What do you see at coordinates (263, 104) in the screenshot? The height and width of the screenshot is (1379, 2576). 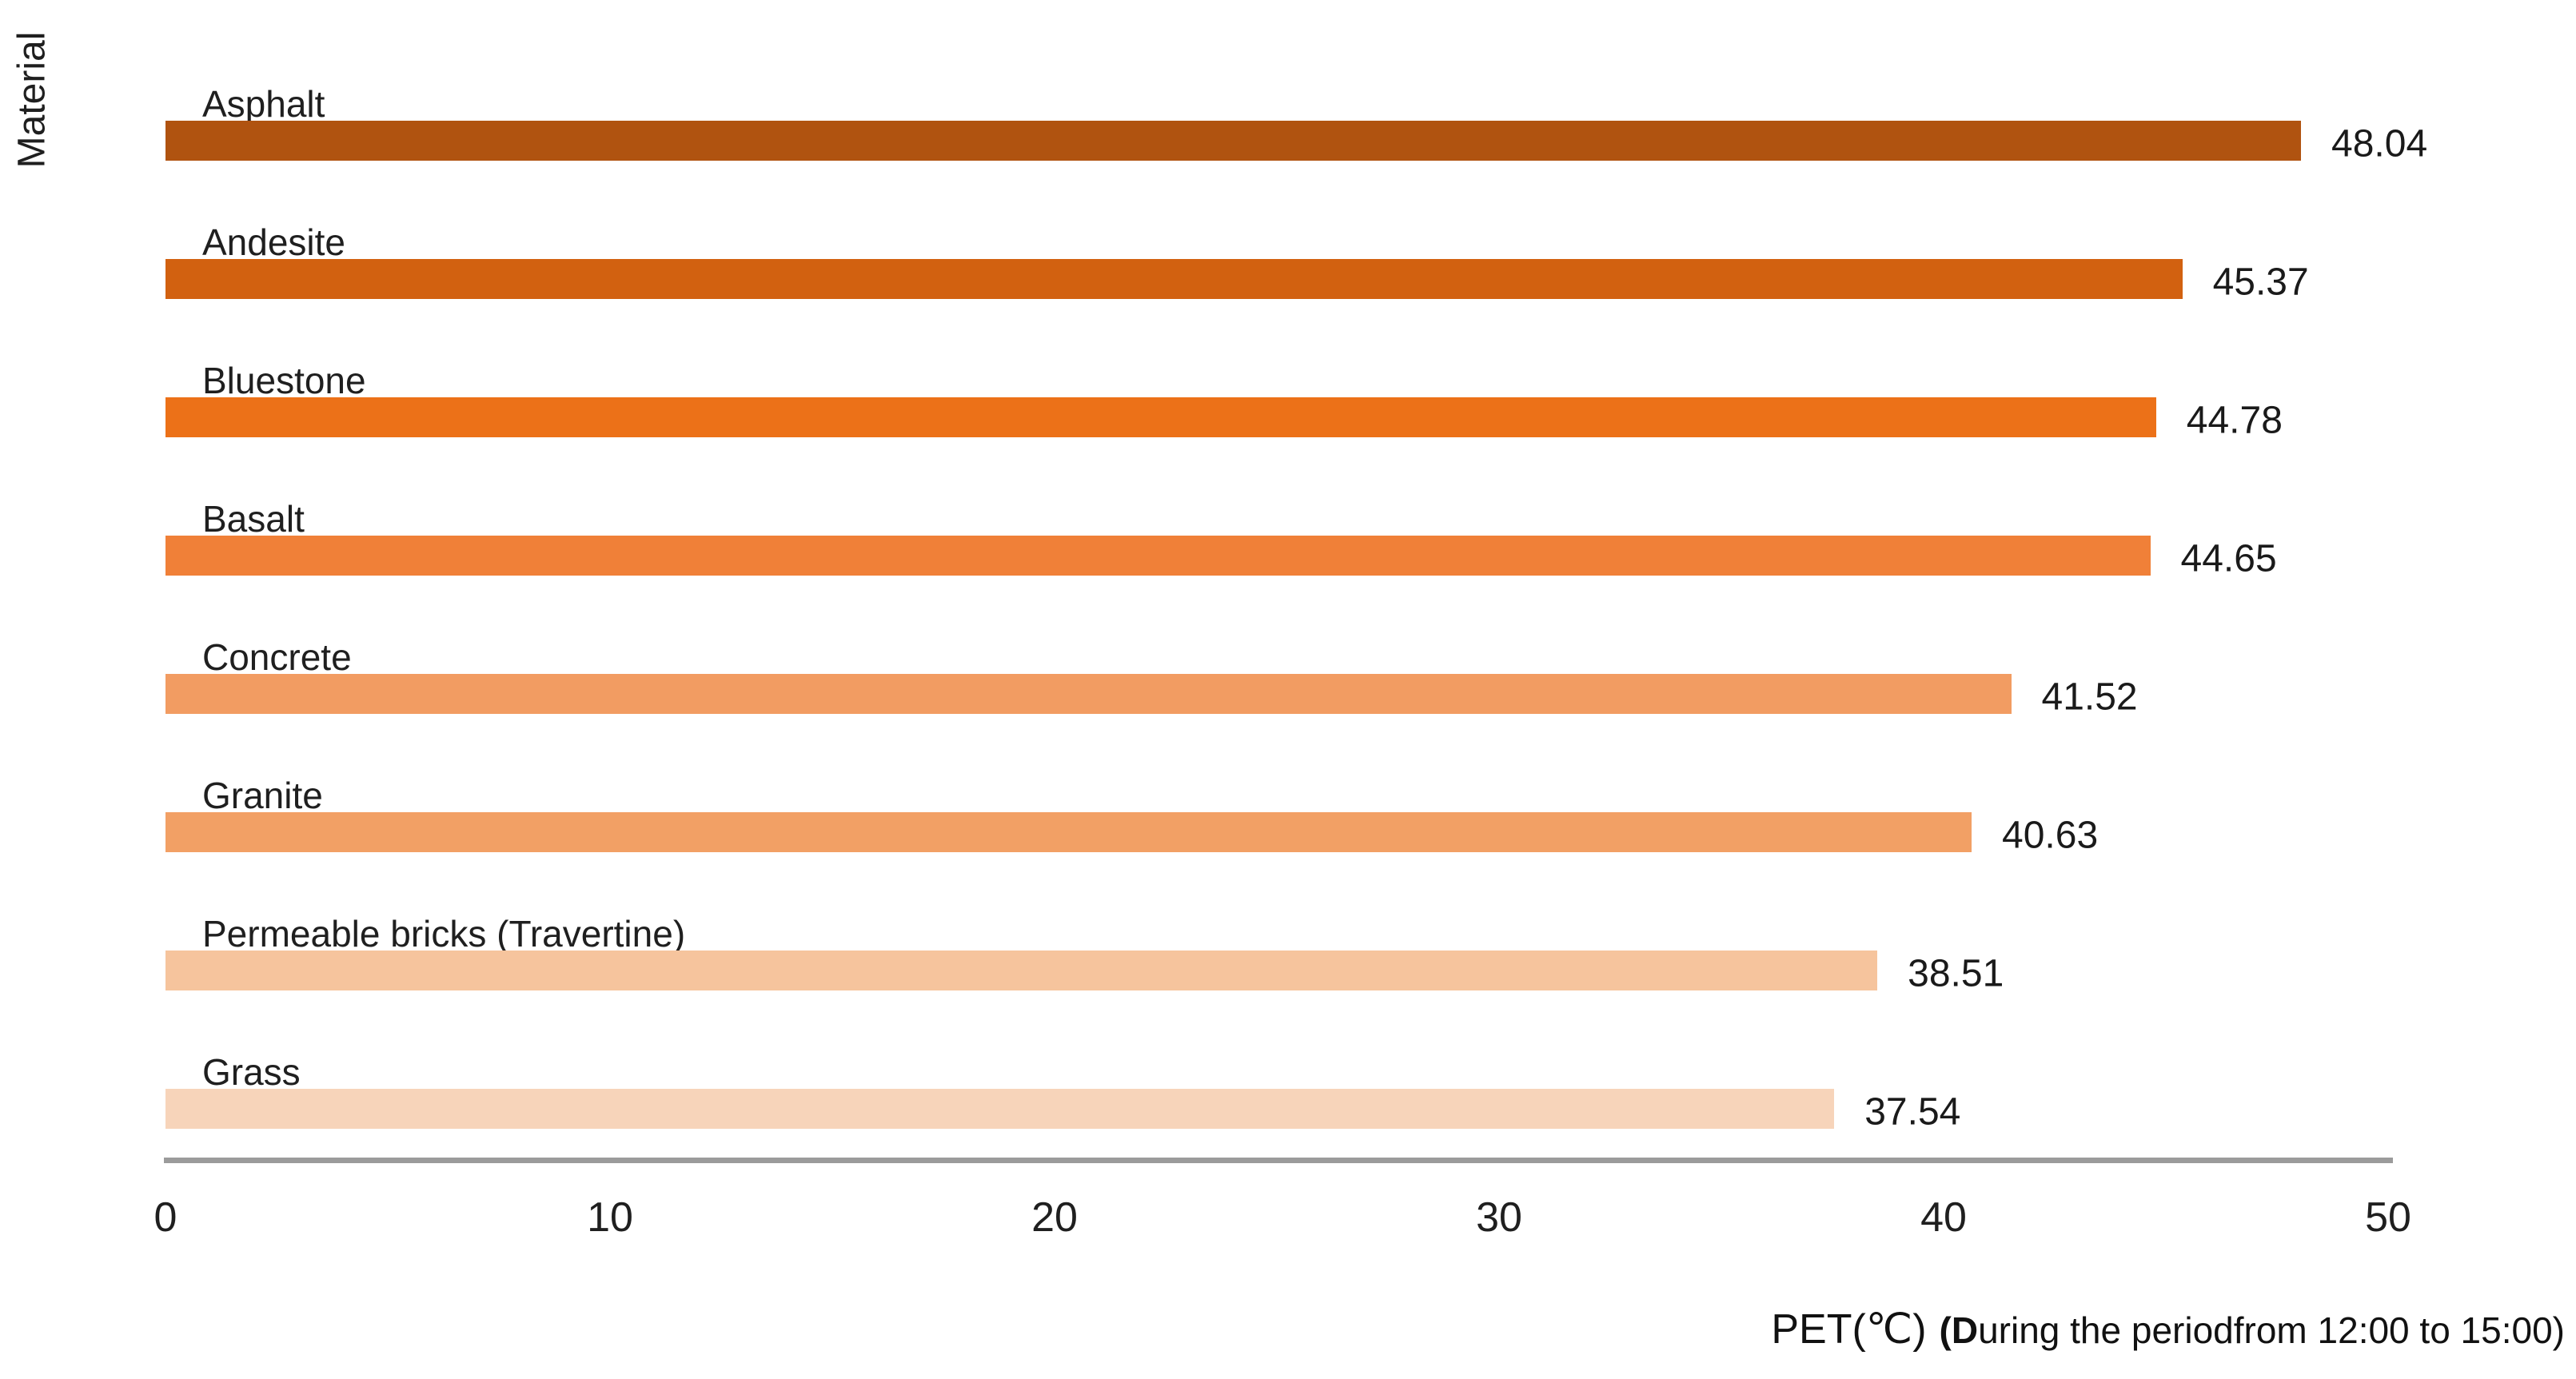 I see `category-label: Asphalt` at bounding box center [263, 104].